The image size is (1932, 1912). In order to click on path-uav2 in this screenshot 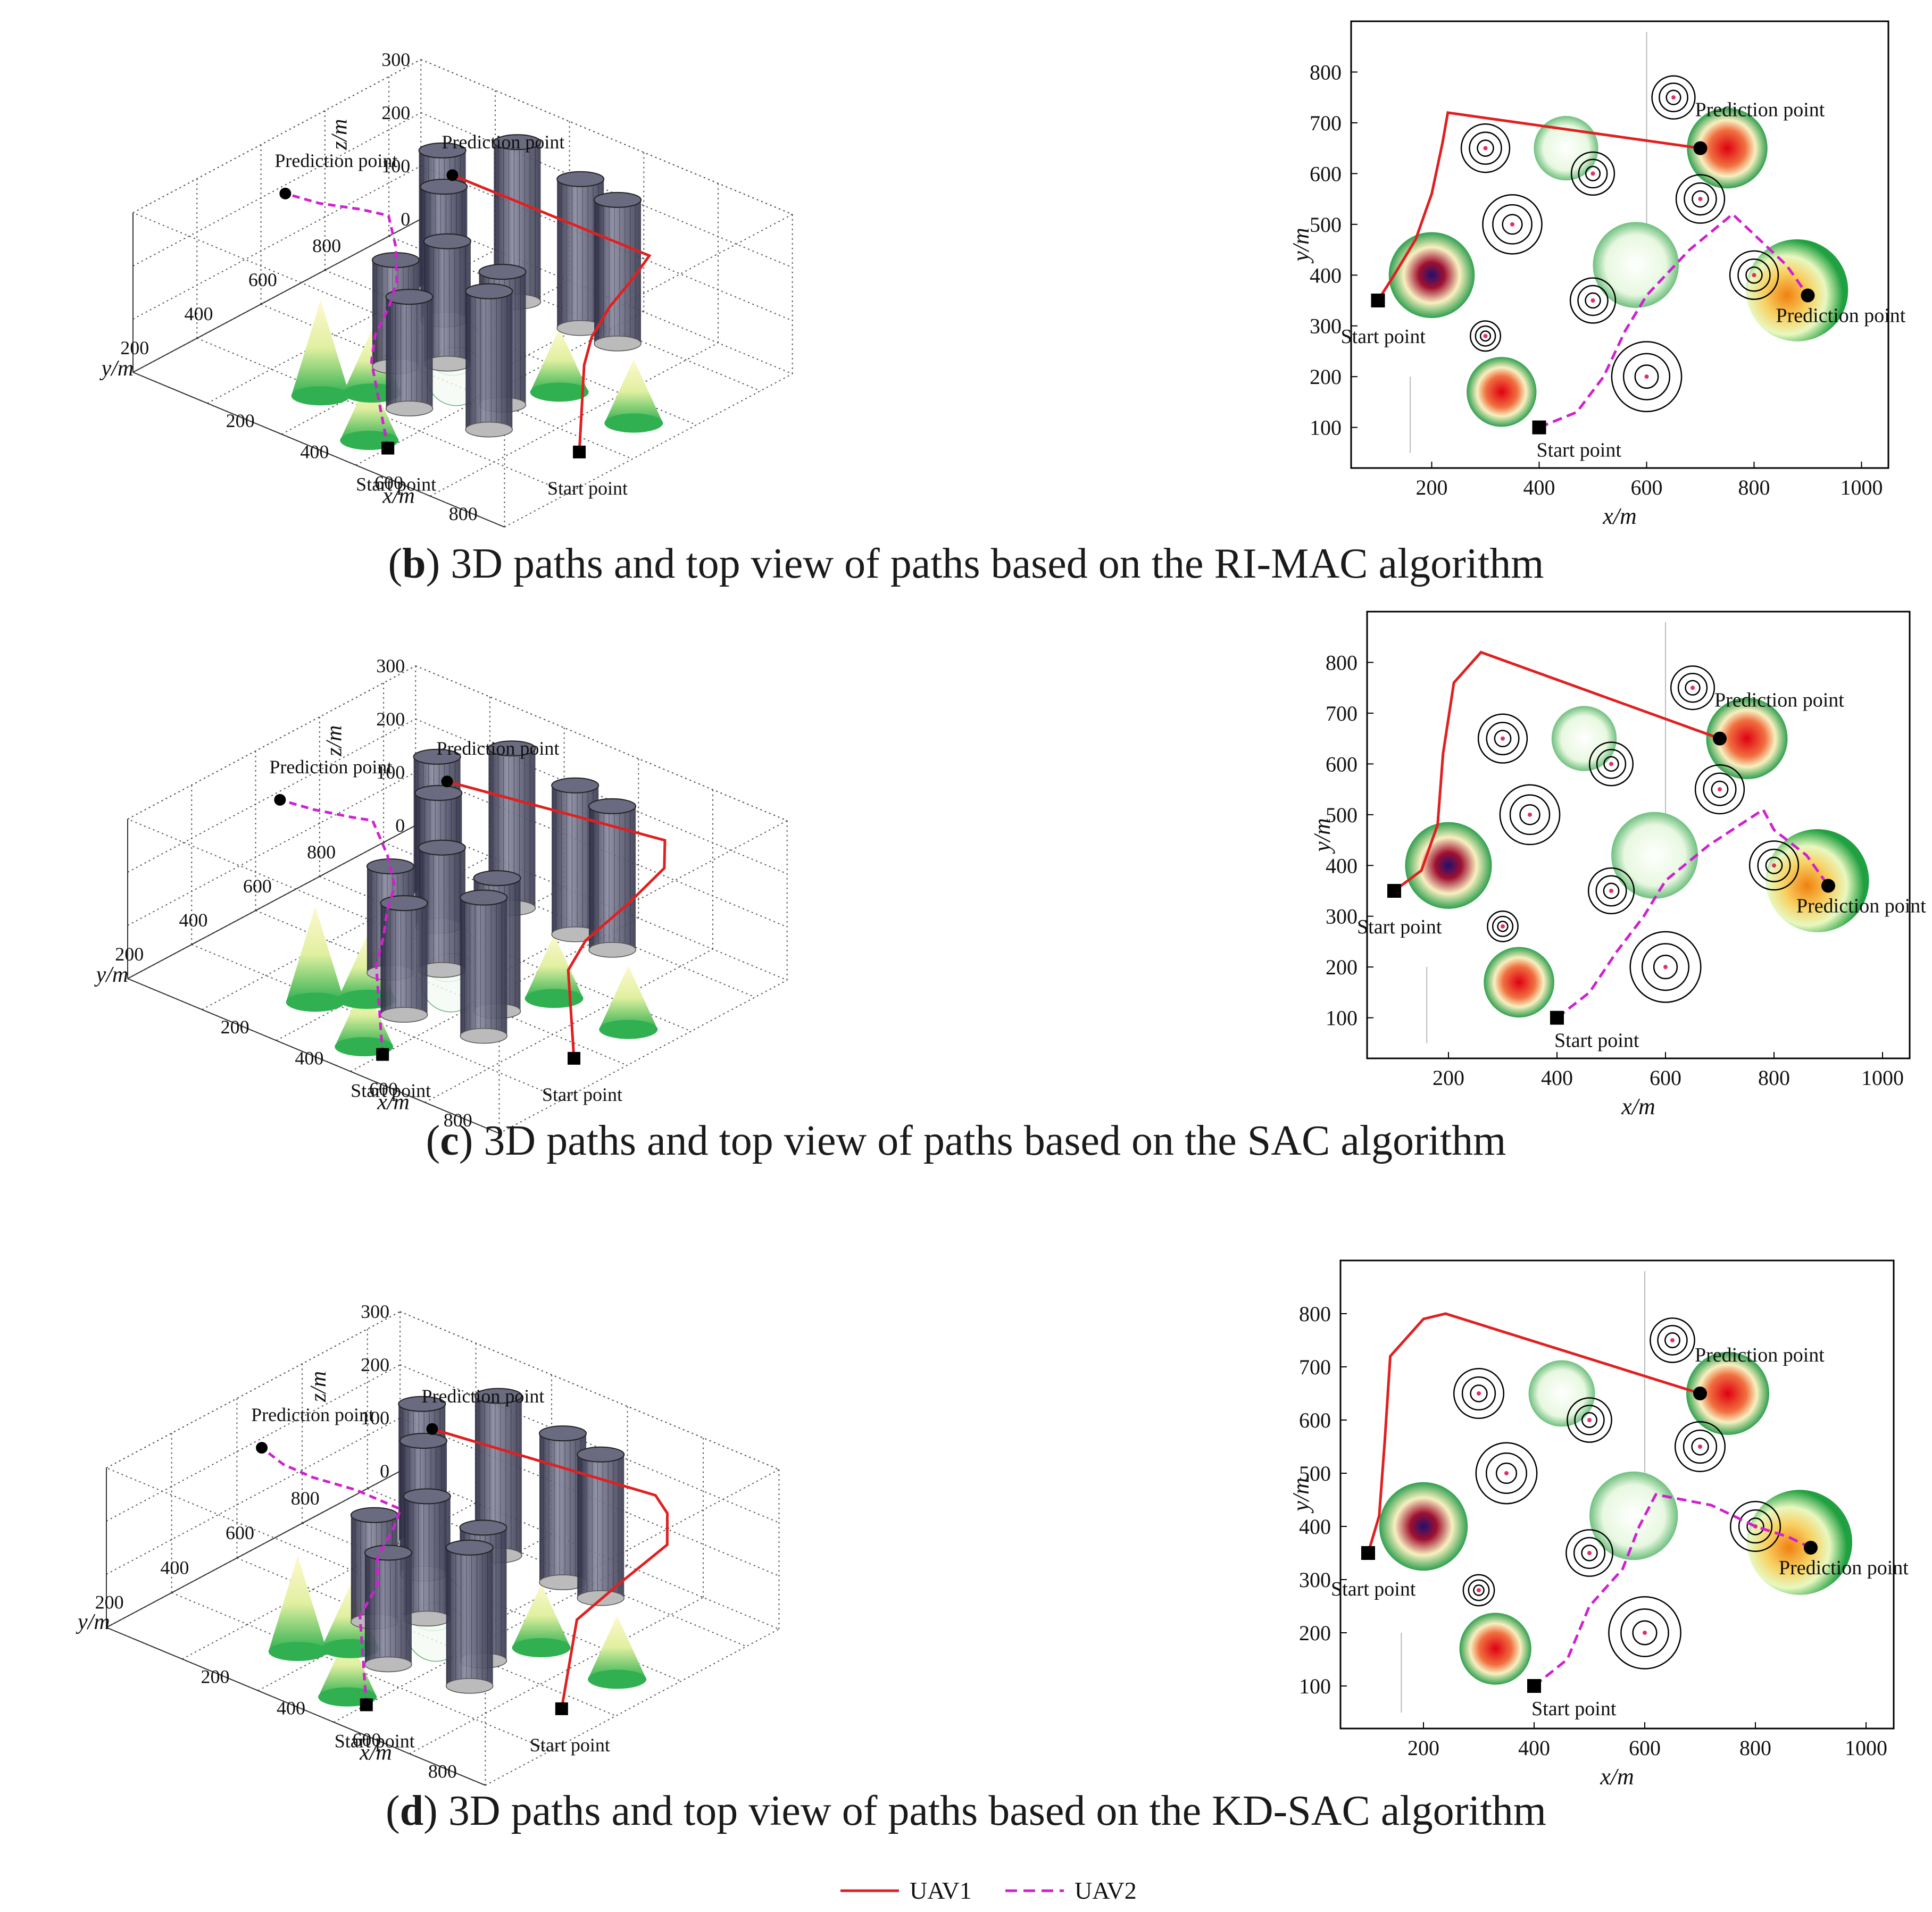, I will do `click(1672, 1590)`.